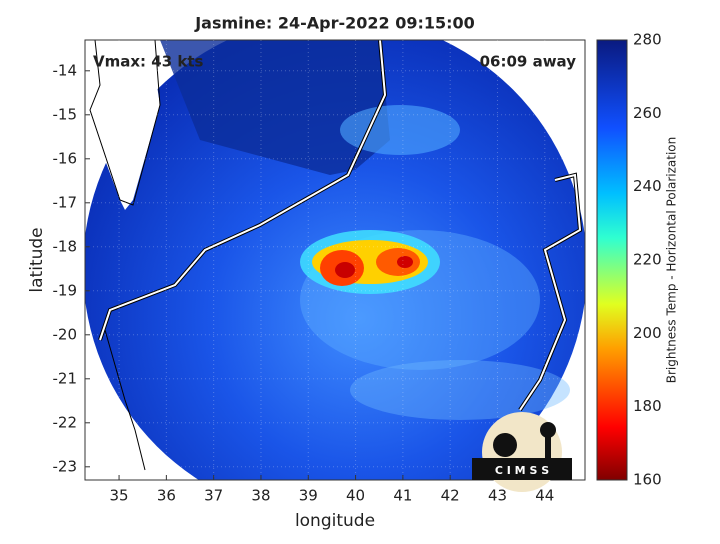 Image resolution: width=720 pixels, height=544 pixels. What do you see at coordinates (65, 290) in the screenshot?
I see `y-tick-label: -19` at bounding box center [65, 290].